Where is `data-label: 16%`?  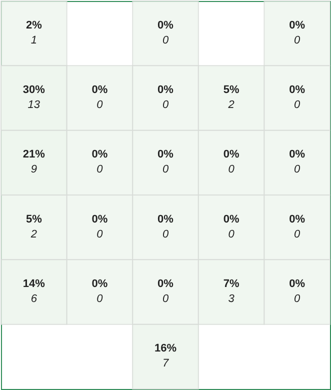 data-label: 16% is located at coordinates (165, 348).